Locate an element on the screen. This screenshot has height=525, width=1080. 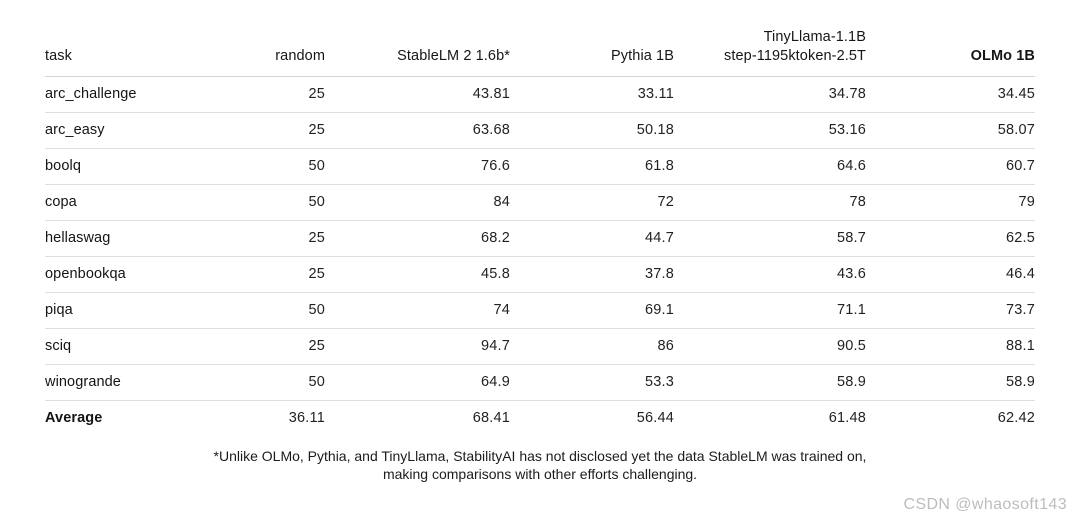
value-cell: 63.68 is located at coordinates (417, 131).